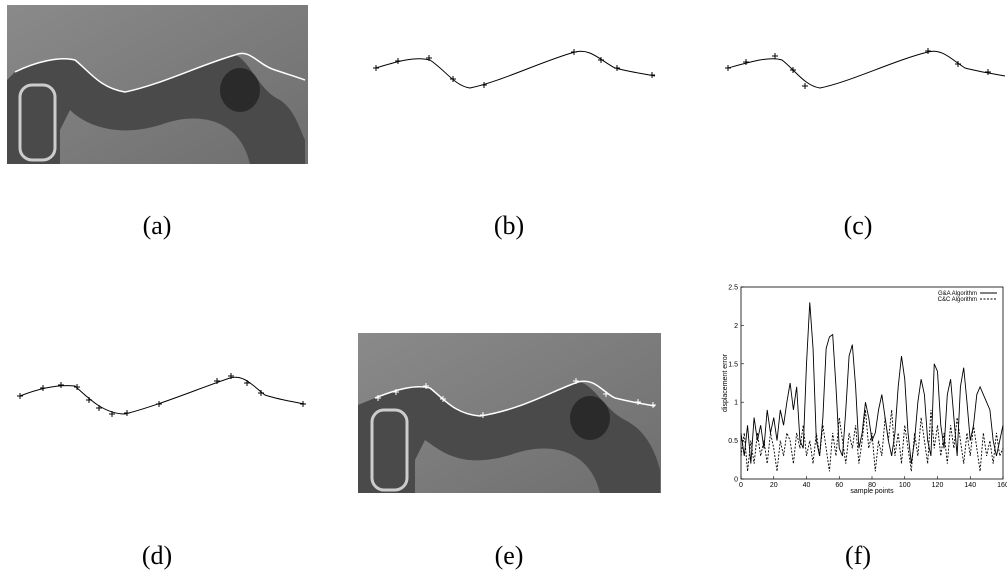  Describe the element at coordinates (938, 485) in the screenshot. I see `x-tick-label: 120` at that location.